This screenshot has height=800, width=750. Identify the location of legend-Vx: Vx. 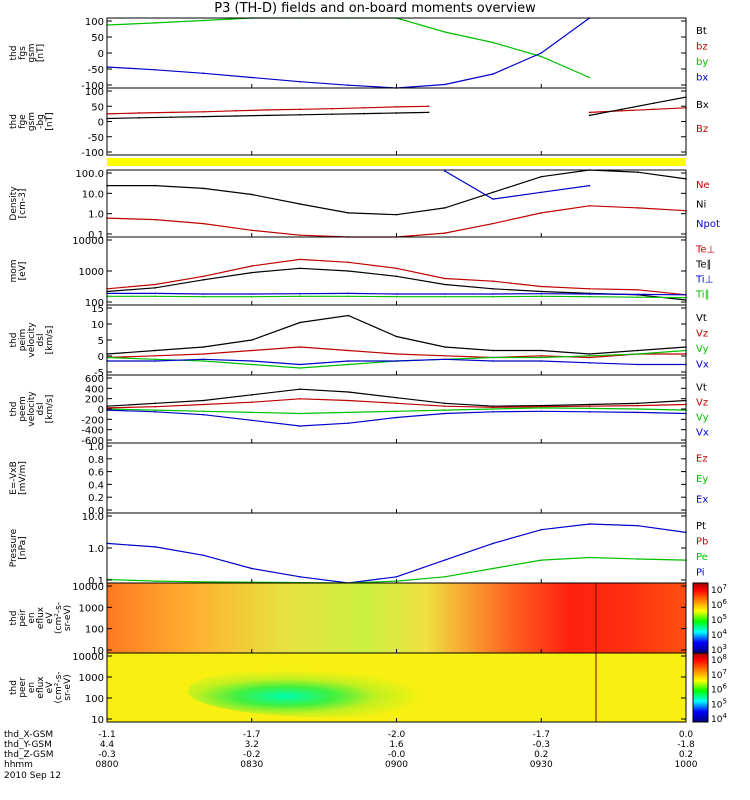
(702, 364).